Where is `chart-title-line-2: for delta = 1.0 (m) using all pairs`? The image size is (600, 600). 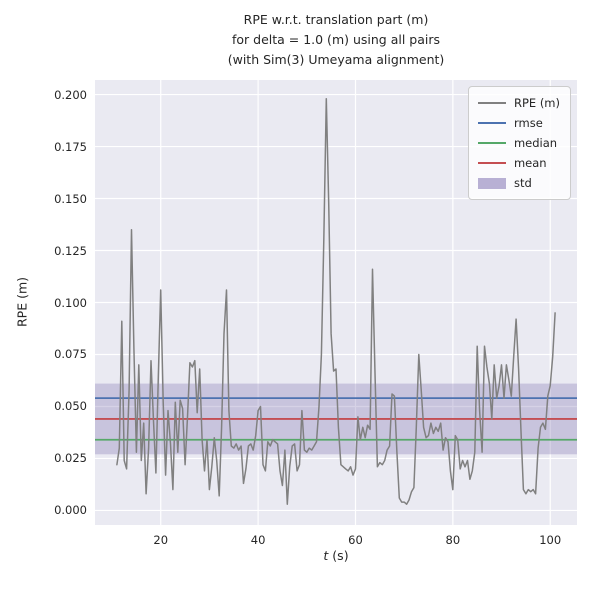 chart-title-line-2: for delta = 1.0 (m) using all pairs is located at coordinates (336, 39).